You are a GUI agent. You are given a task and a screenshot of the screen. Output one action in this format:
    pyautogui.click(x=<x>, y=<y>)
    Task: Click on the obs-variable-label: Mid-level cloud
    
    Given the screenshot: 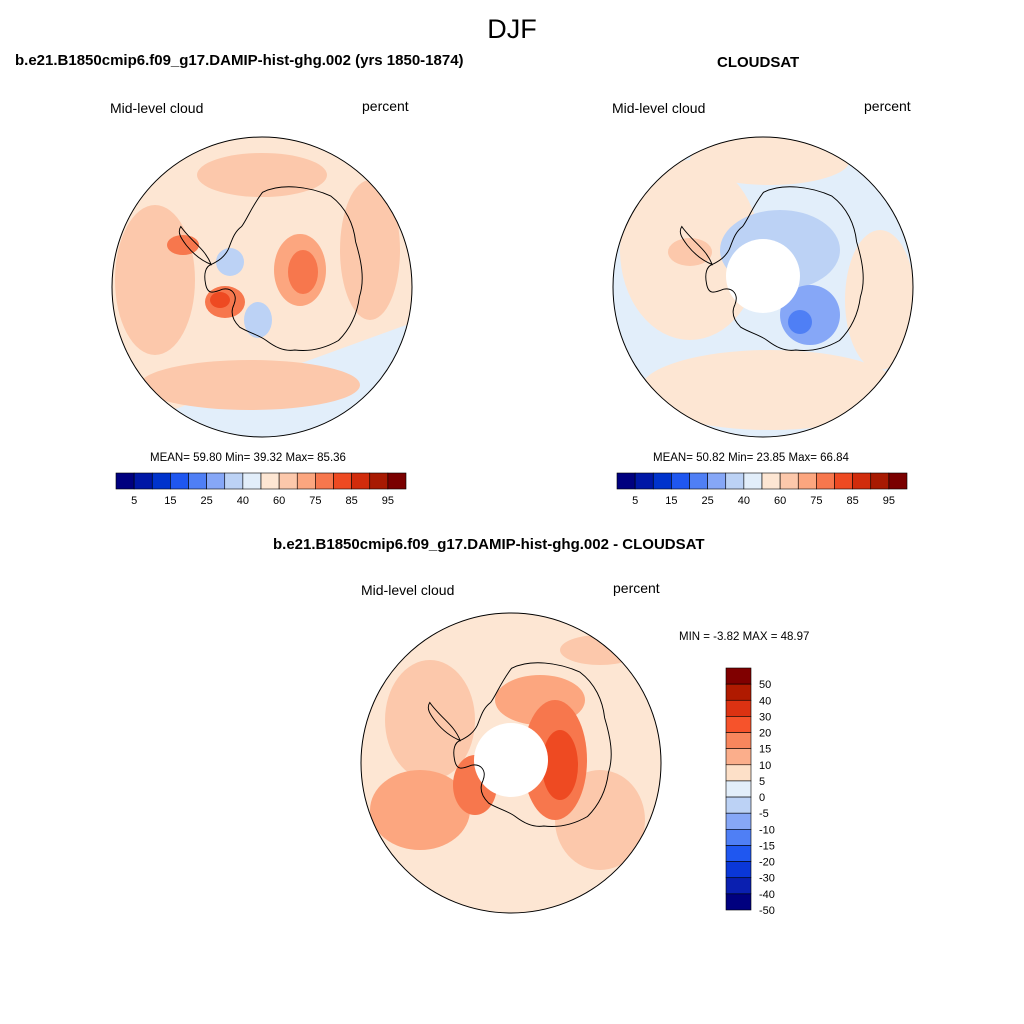 What is the action you would take?
    pyautogui.click(x=659, y=108)
    